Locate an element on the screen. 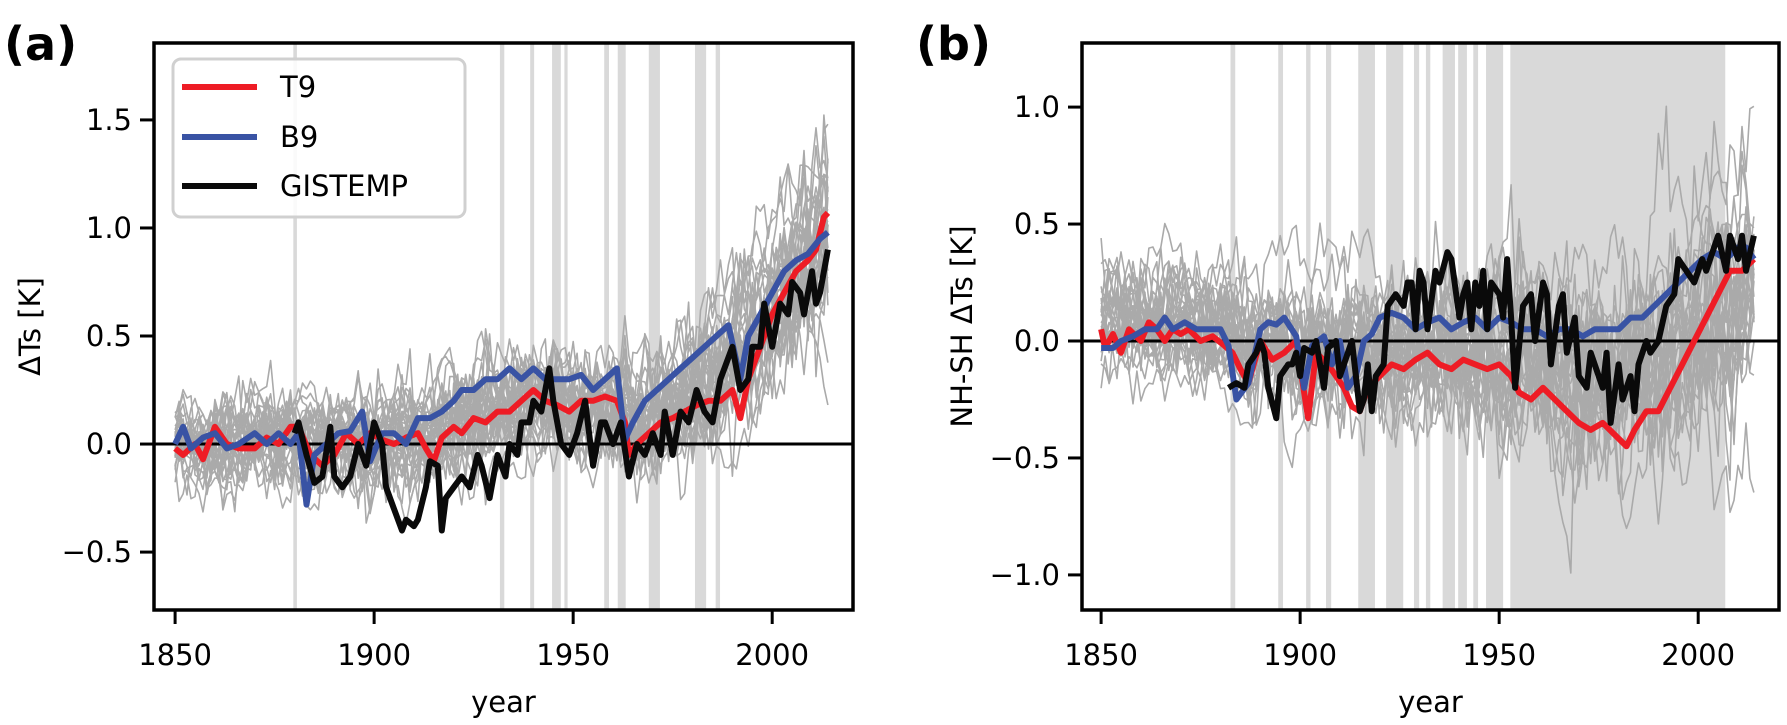 The height and width of the screenshot is (725, 1787). y-tick-label: 1.5 is located at coordinates (109, 120).